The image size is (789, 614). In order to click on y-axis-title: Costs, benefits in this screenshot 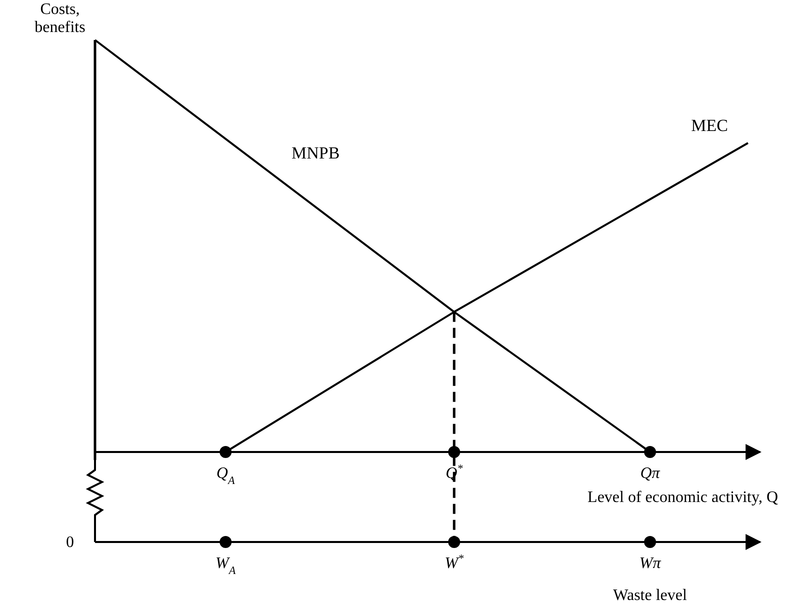, I will do `click(60, 18)`.